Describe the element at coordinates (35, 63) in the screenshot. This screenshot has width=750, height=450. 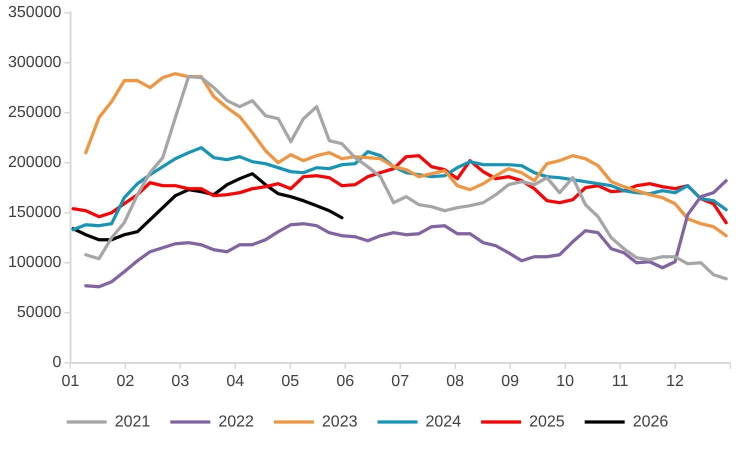
I see `y-tick-label: 300000` at that location.